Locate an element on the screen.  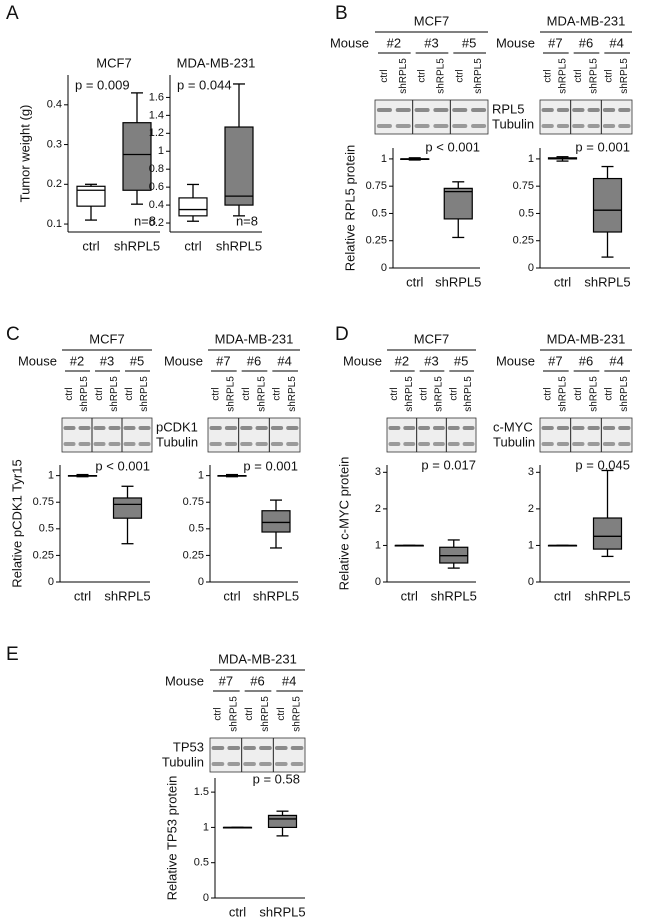
annotation: p = 0.58 is located at coordinates (276, 778).